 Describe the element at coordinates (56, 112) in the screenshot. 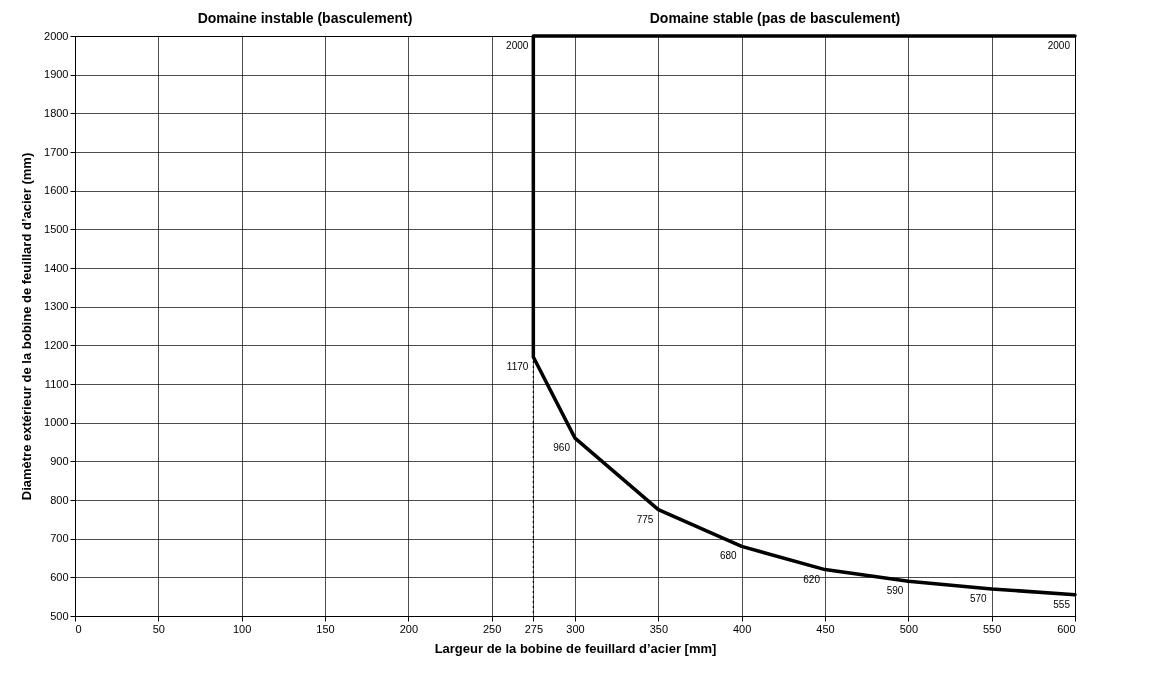

I see `y-tick-label: 1800` at that location.